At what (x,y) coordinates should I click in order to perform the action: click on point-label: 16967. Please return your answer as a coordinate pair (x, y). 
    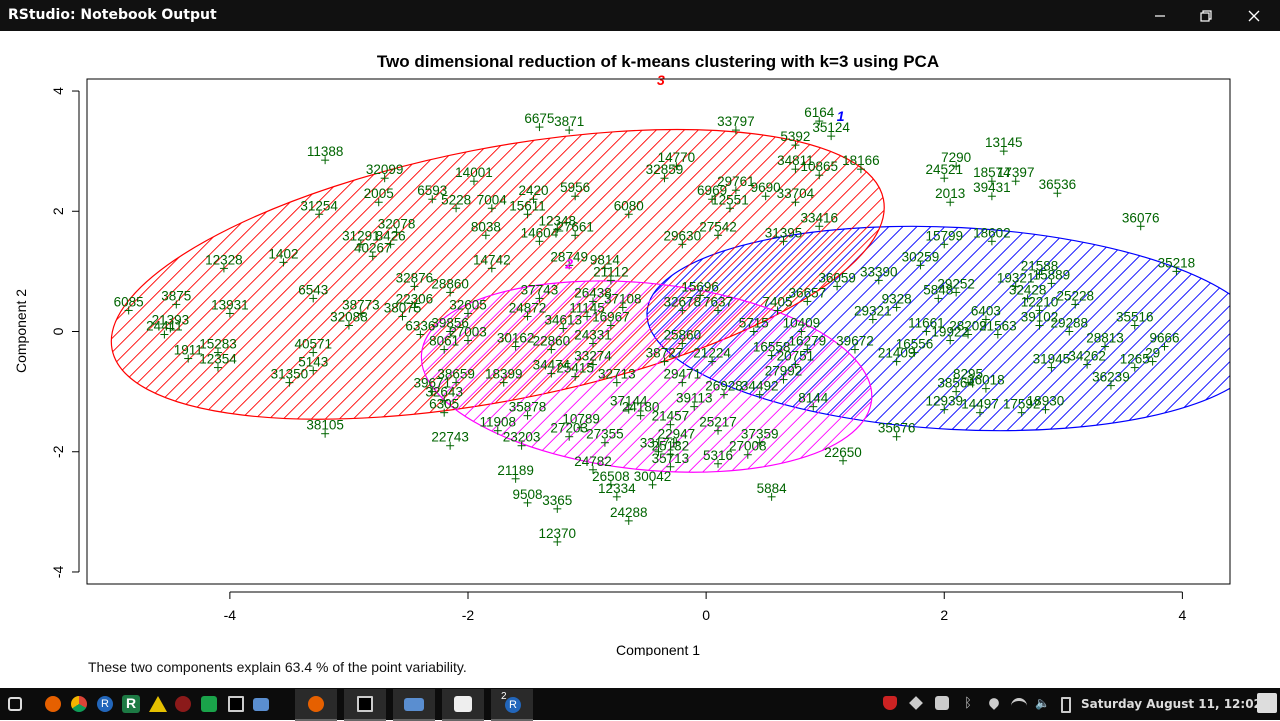
    Looking at the image, I should click on (611, 316).